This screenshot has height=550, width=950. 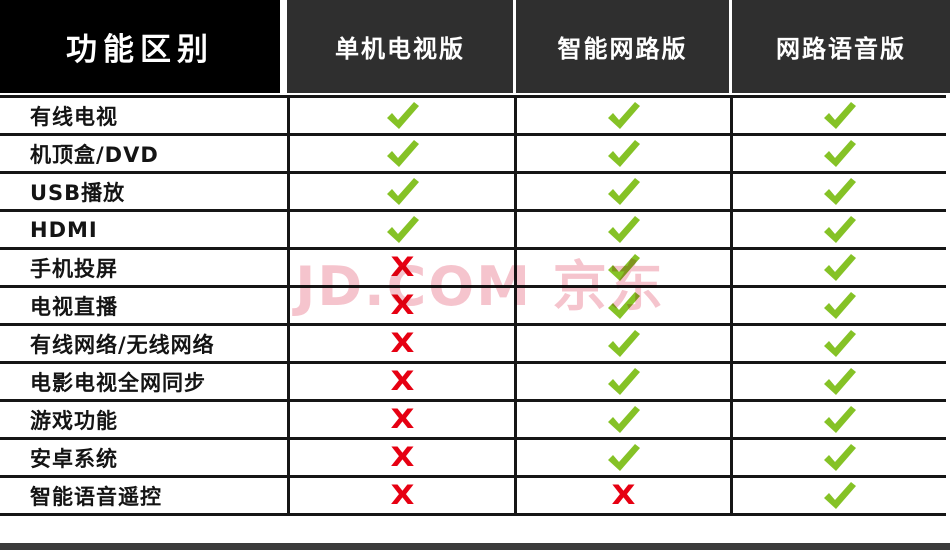 I want to click on table-row: USB播放, so click(x=473, y=190).